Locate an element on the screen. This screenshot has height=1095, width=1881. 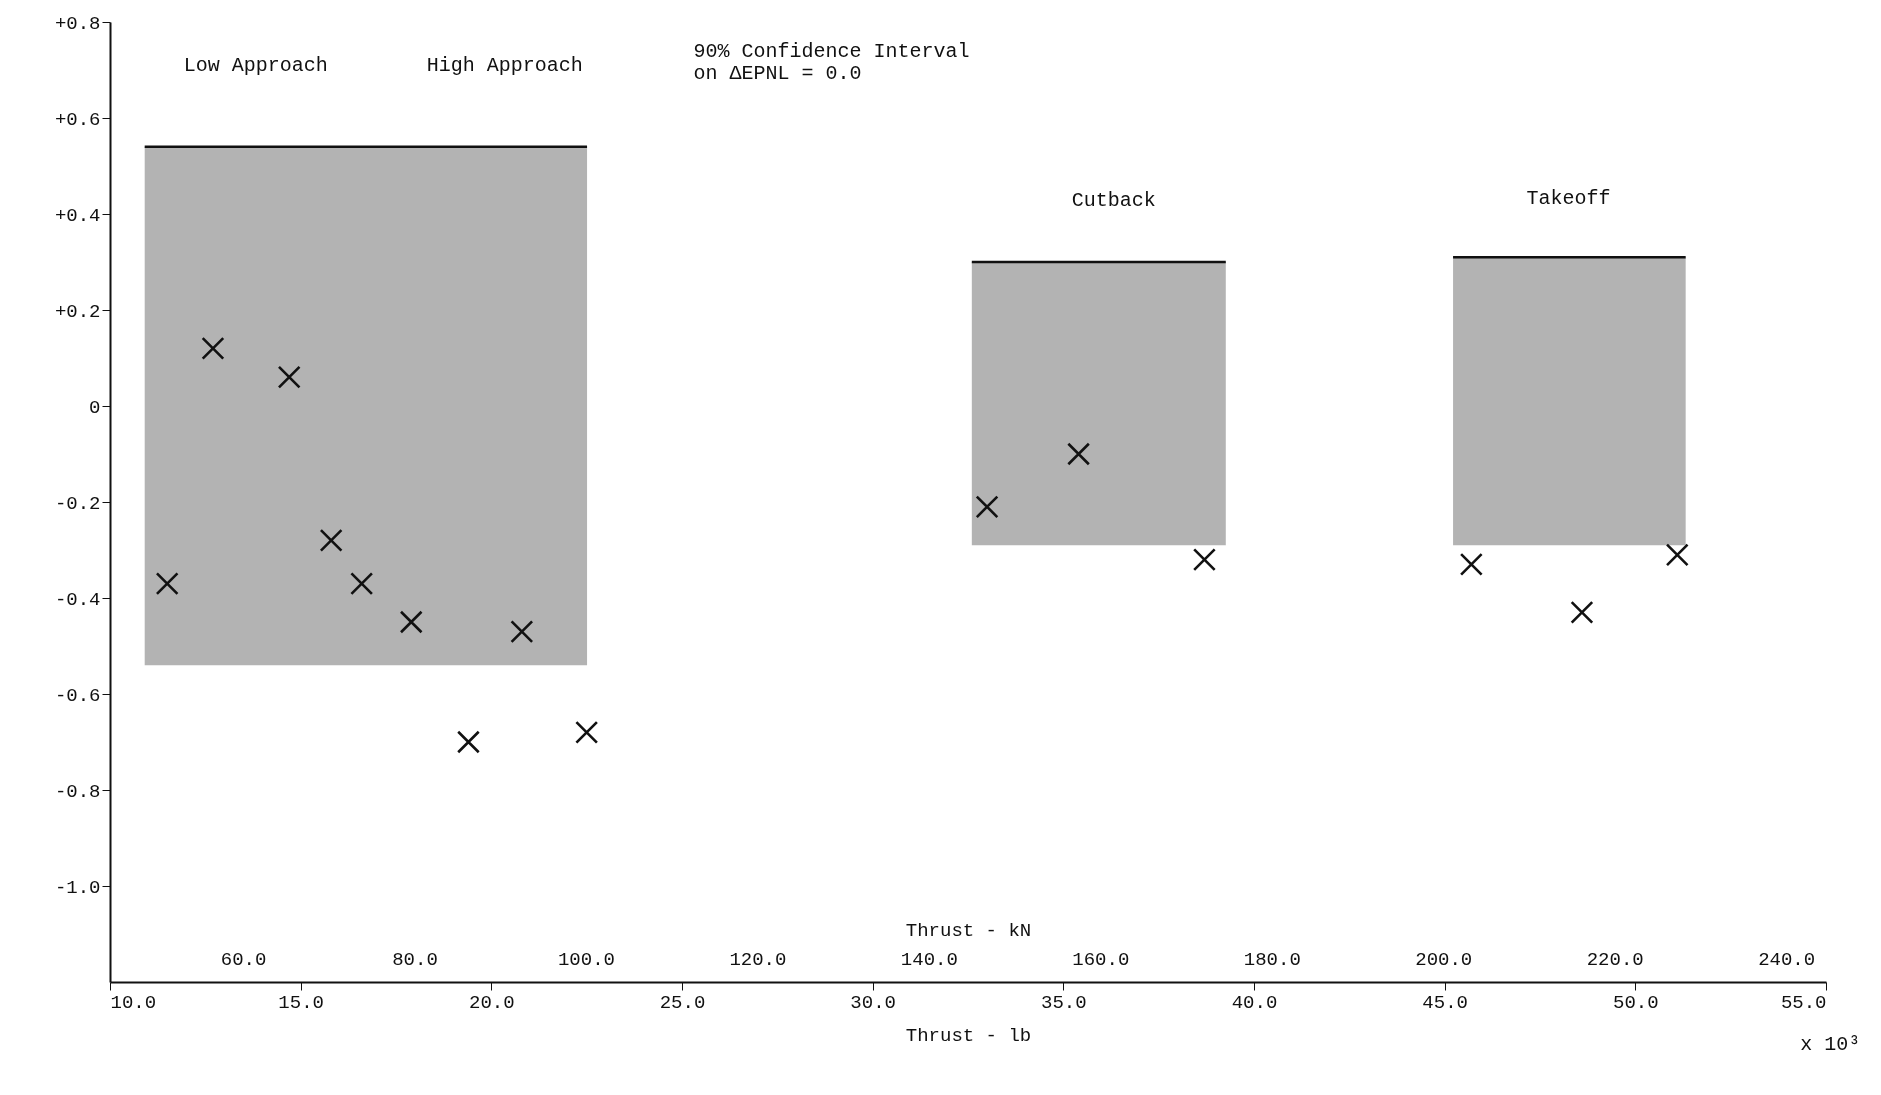
x2-tick-label: 120.0 is located at coordinates (758, 959).